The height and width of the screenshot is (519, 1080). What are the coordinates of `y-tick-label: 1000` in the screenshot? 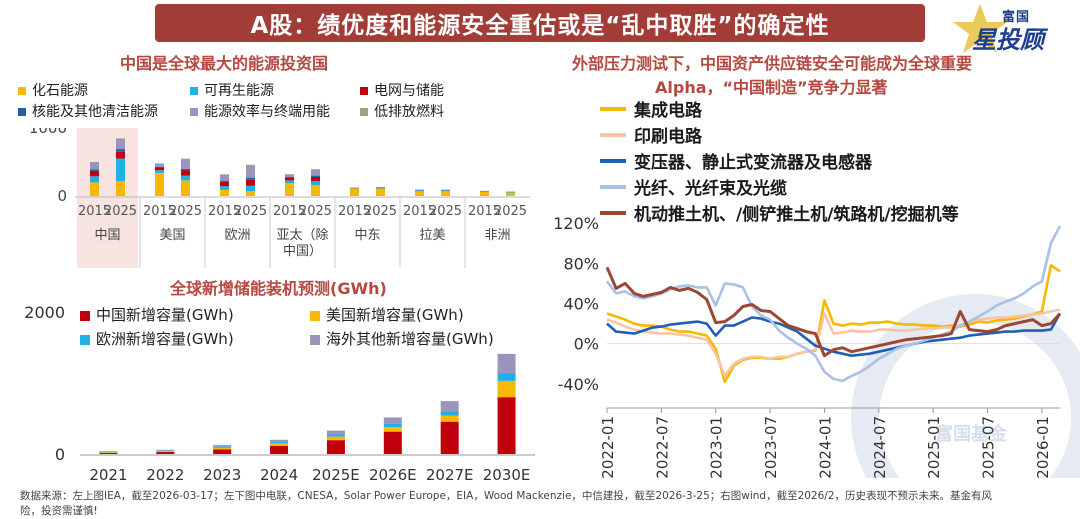 It's located at (48, 132).